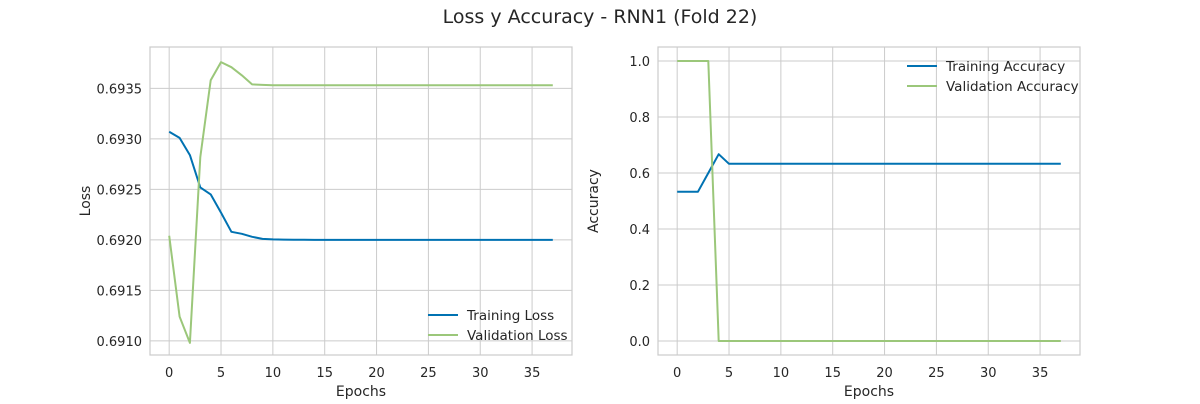 The height and width of the screenshot is (404, 1200). I want to click on y-tick-label: 0.0, so click(639, 342).